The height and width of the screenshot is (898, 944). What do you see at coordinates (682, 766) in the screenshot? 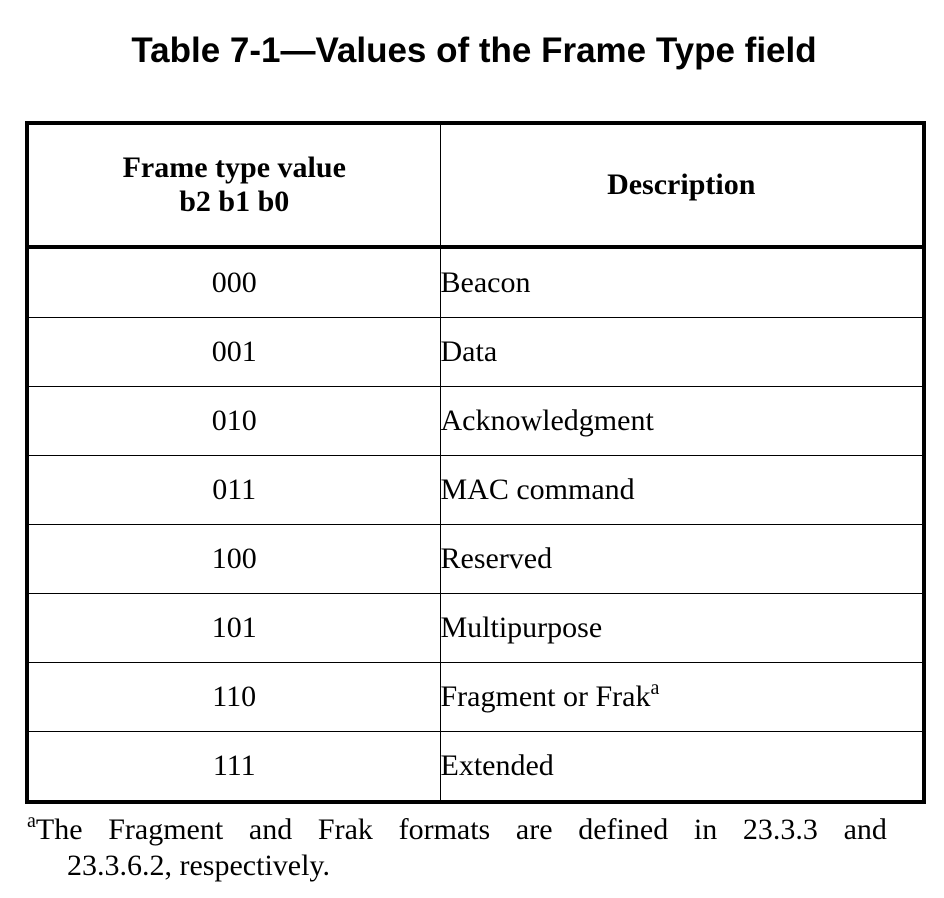
I see `description-cell: Extended` at bounding box center [682, 766].